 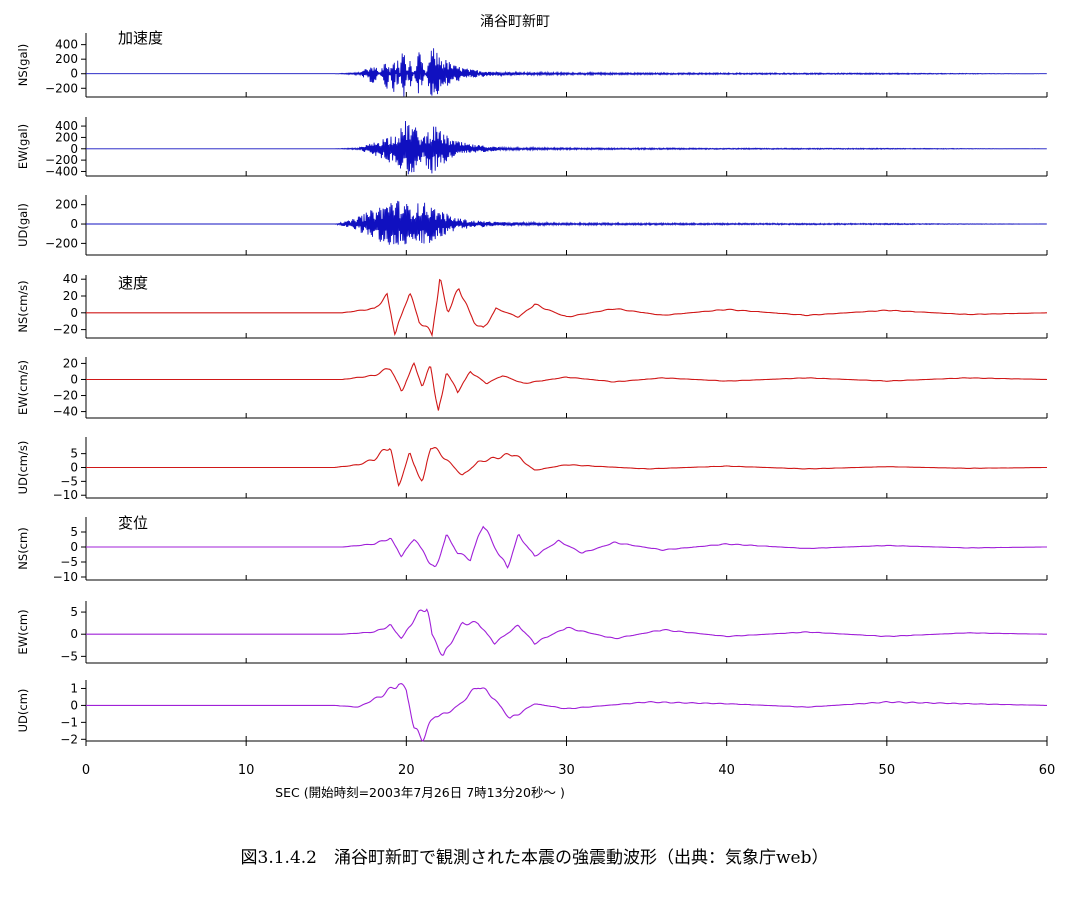 What do you see at coordinates (69, 739) in the screenshot?
I see `y-tick-label: −2` at bounding box center [69, 739].